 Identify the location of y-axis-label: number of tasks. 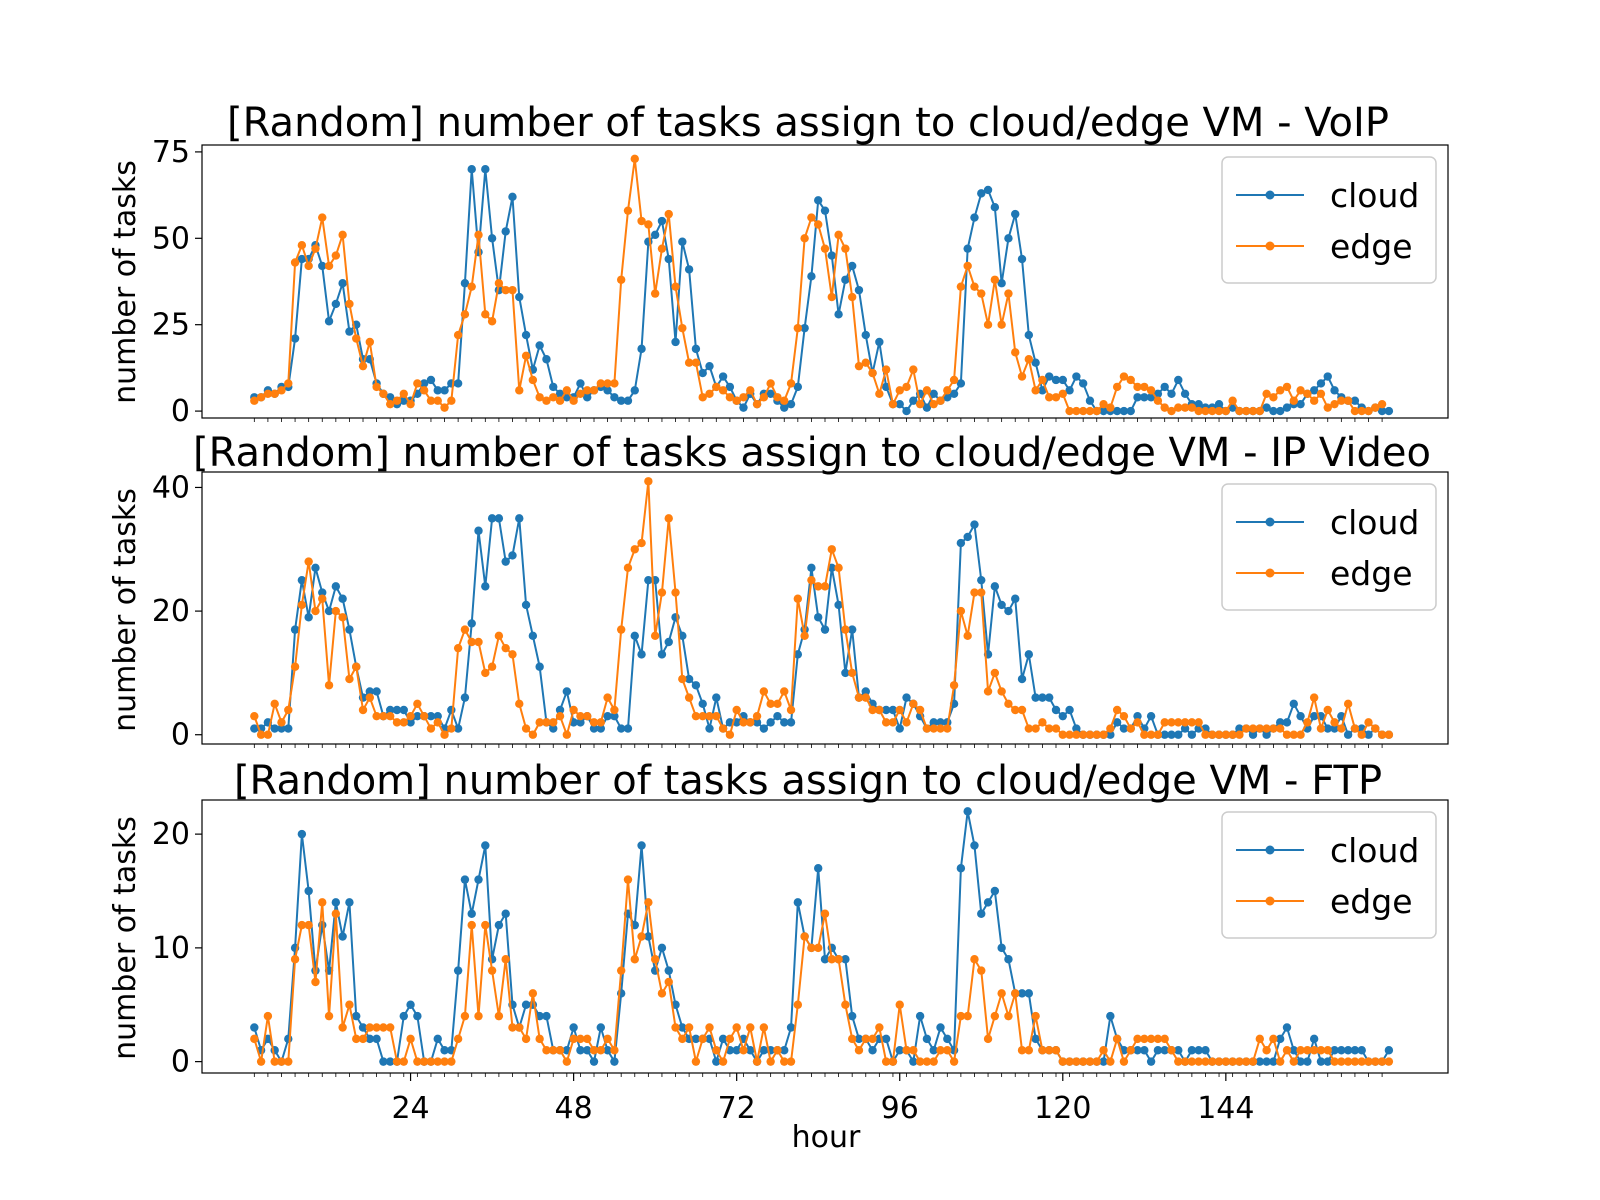
(125, 282).